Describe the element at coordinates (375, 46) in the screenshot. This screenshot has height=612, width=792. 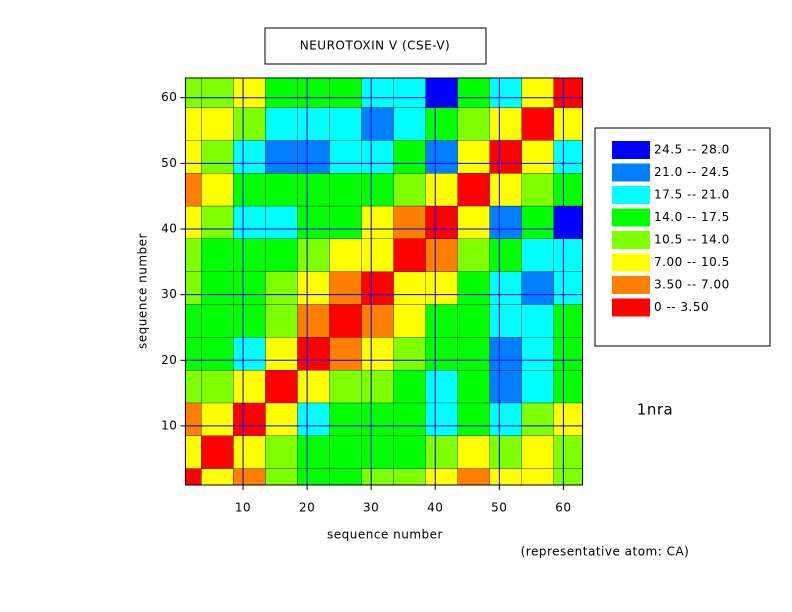
I see `chart-title: NEUROTOXIN V (CSE-V)` at that location.